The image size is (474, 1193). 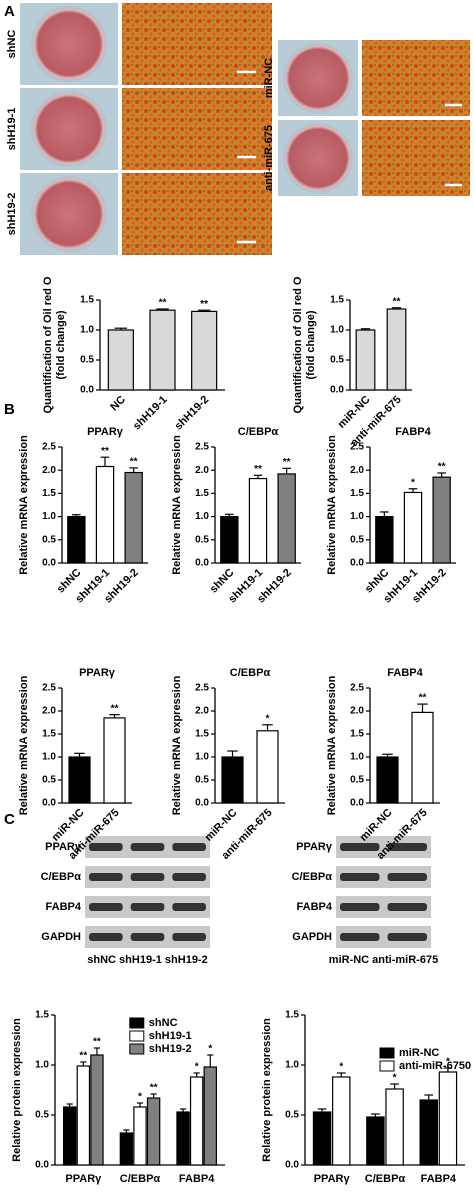 I want to click on image-label: shH19-1, so click(x=12, y=129).